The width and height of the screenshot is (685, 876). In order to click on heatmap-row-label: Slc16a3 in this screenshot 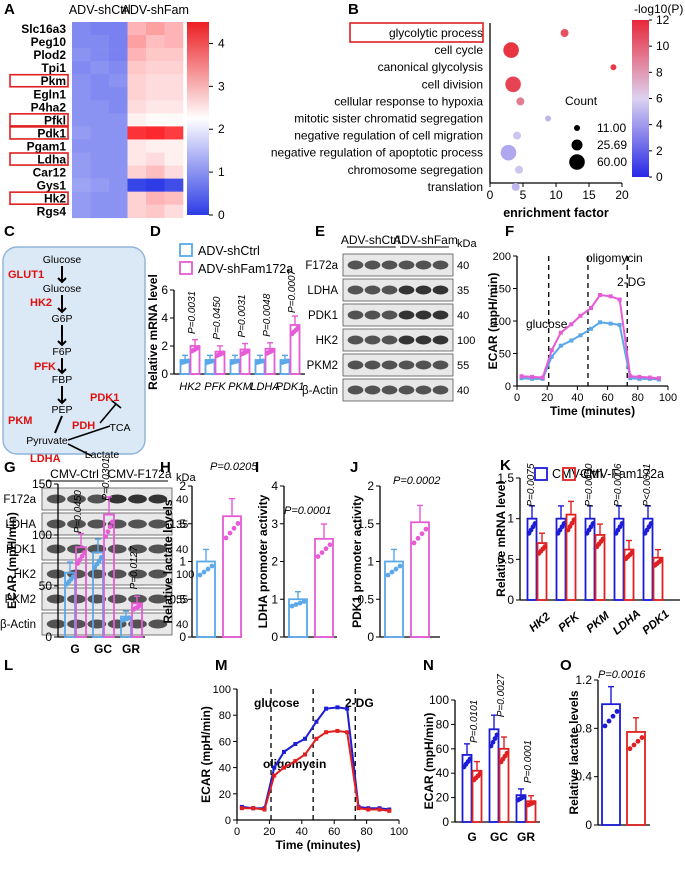, I will do `click(43, 29)`.